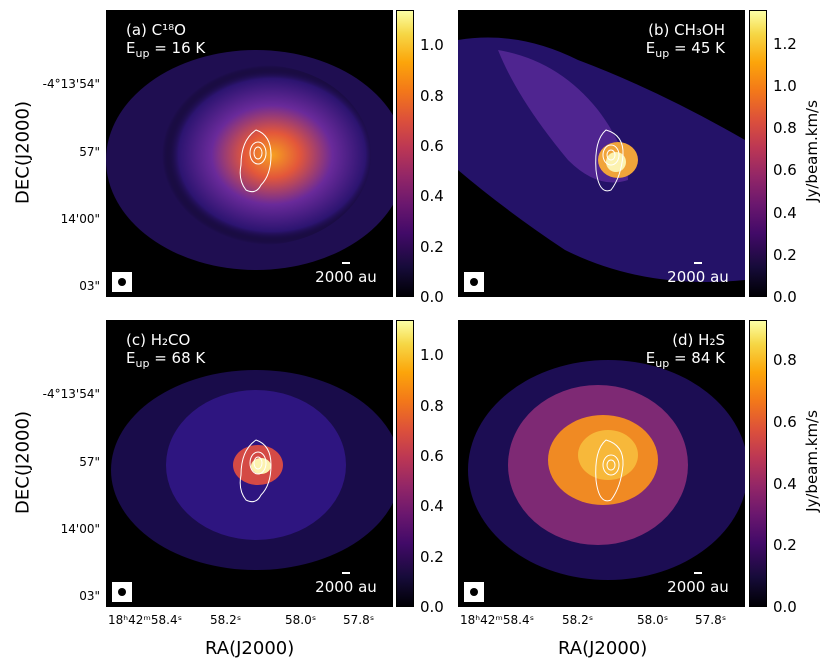 The height and width of the screenshot is (668, 831). I want to click on panel-label-a: (a) C¹⁸O, so click(156, 30).